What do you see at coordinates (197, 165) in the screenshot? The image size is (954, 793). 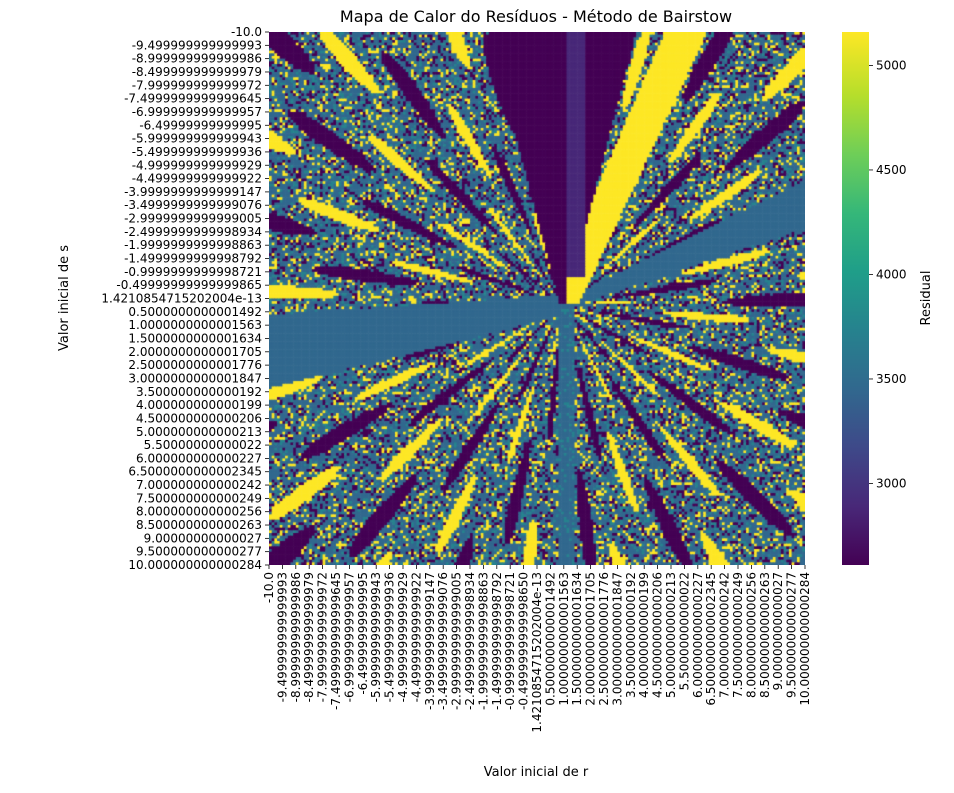 I see `y-tick-label: -4.999999999999929` at bounding box center [197, 165].